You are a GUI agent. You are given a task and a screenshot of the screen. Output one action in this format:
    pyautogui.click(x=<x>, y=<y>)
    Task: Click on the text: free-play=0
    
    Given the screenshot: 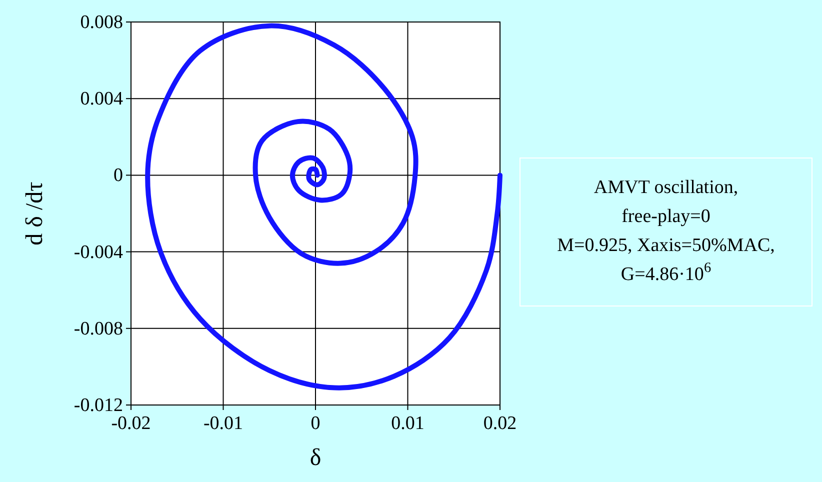 What is the action you would take?
    pyautogui.click(x=666, y=216)
    